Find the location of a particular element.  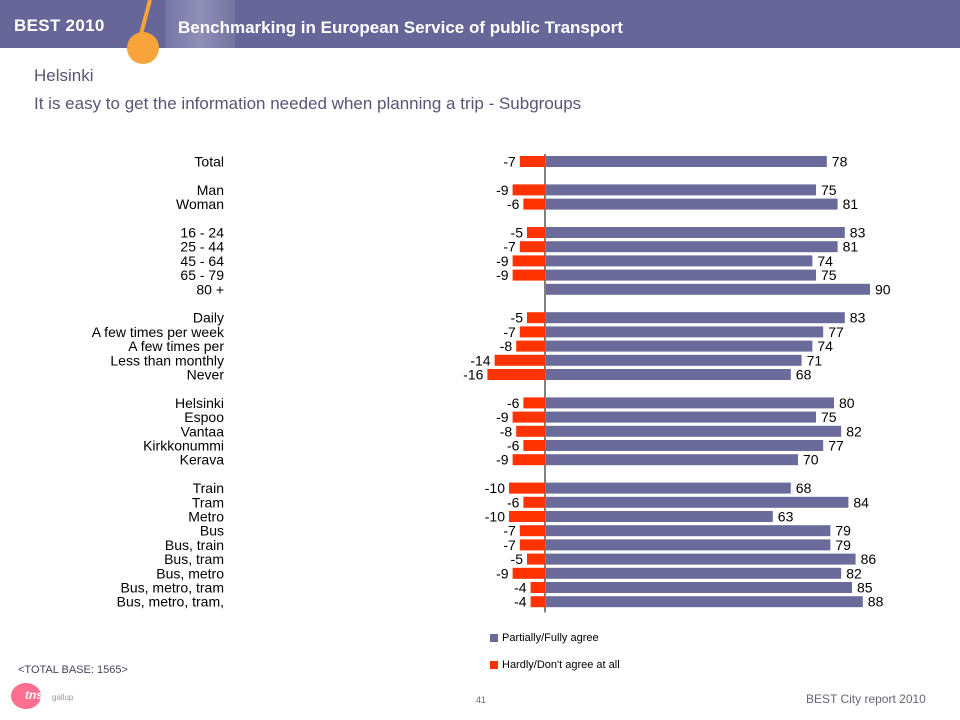

agree-value-label: 82 is located at coordinates (854, 431).